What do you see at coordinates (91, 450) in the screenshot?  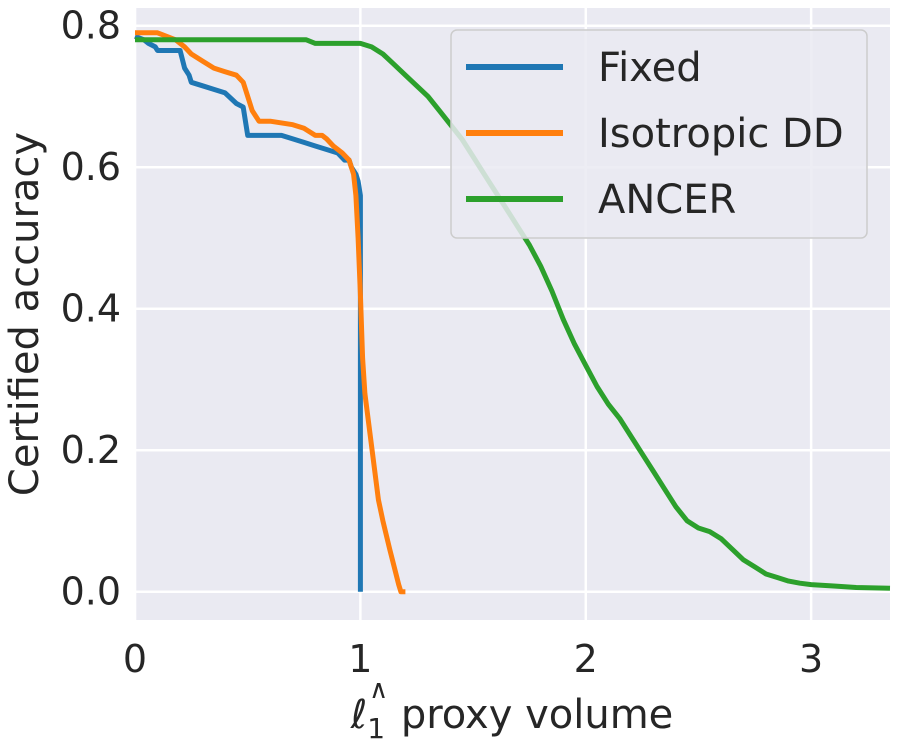 I see `y-tick-label: 0.2` at bounding box center [91, 450].